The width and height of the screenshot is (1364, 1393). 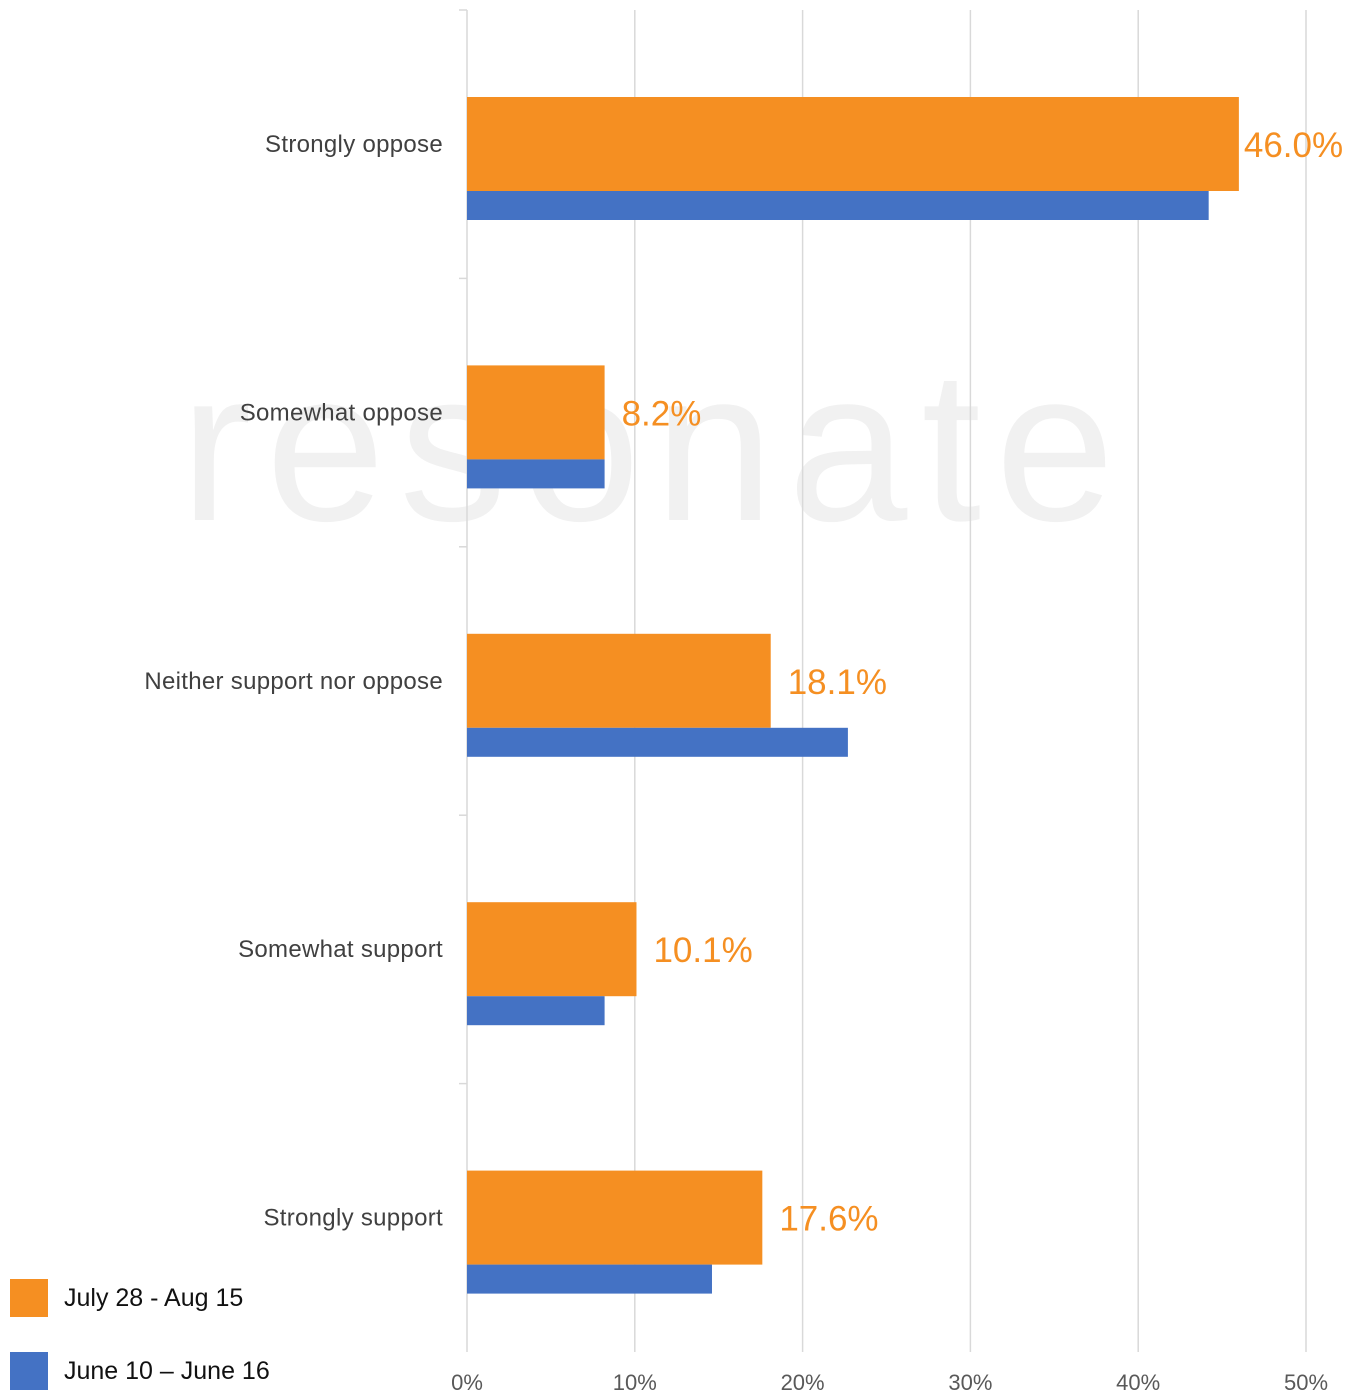 What do you see at coordinates (662, 413) in the screenshot?
I see `data-label: 8.2%` at bounding box center [662, 413].